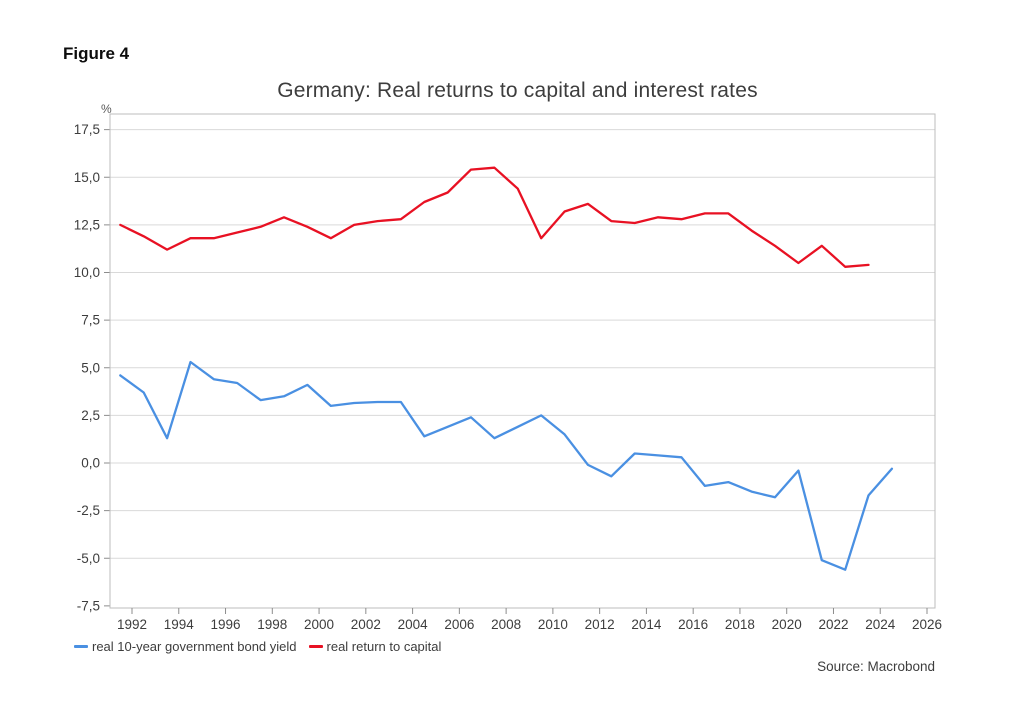 This screenshot has width=1035, height=719. What do you see at coordinates (315, 646) in the screenshot?
I see `return-to-capital-line-swatch-icon` at bounding box center [315, 646].